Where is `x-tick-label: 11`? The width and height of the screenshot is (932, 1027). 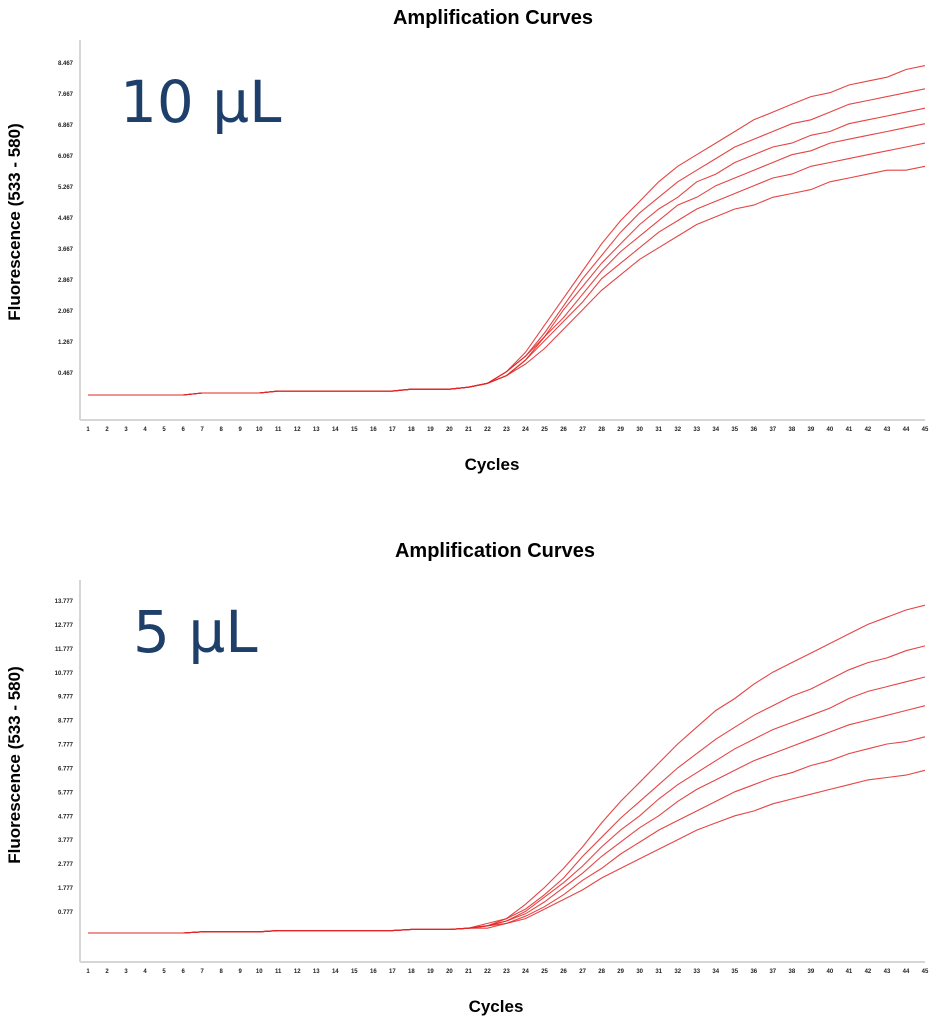
x-tick-label: 11 is located at coordinates (278, 972).